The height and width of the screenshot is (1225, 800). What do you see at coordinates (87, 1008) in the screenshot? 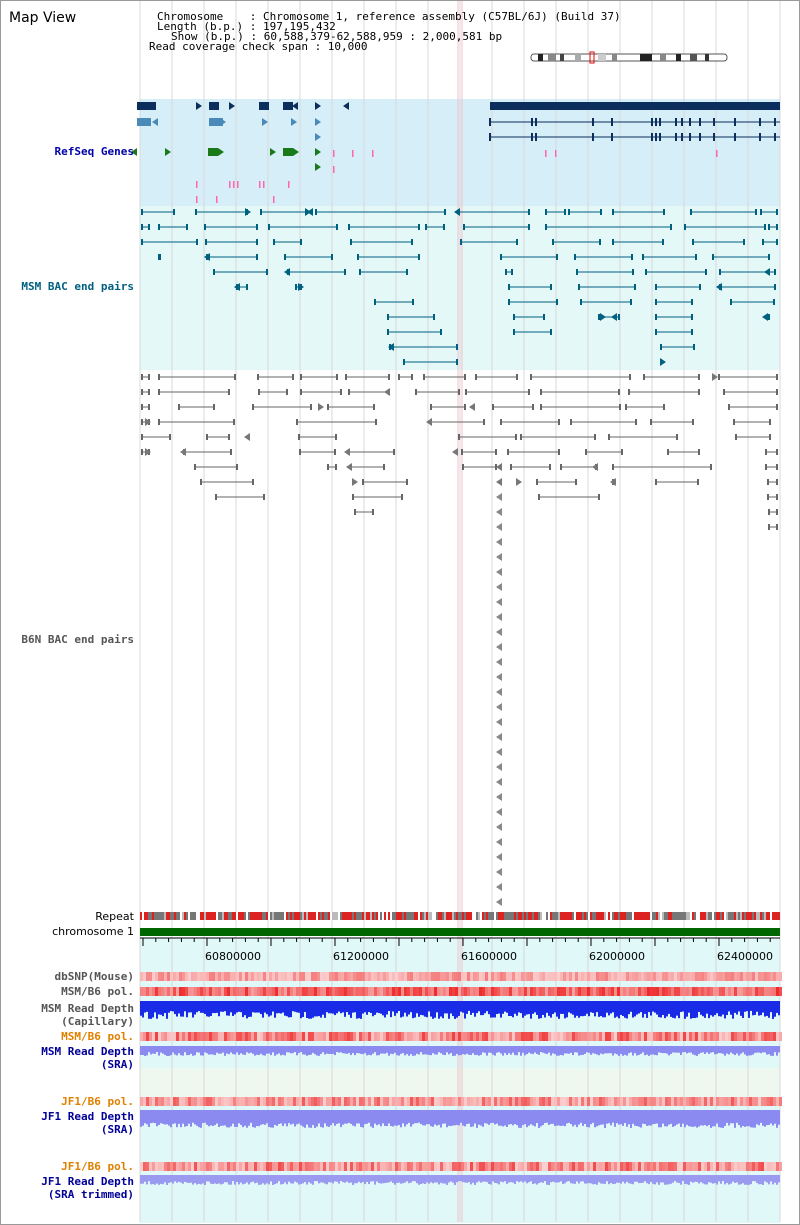
I see `track-label-msm-depth-capillary: MSM Read Depth` at bounding box center [87, 1008].